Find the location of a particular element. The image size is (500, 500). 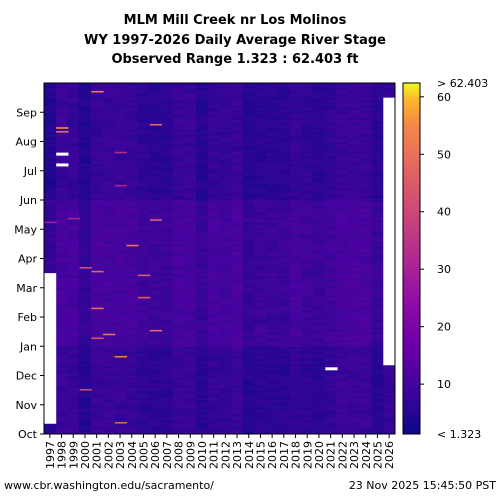

high-stage-event is located at coordinates (74, 218).